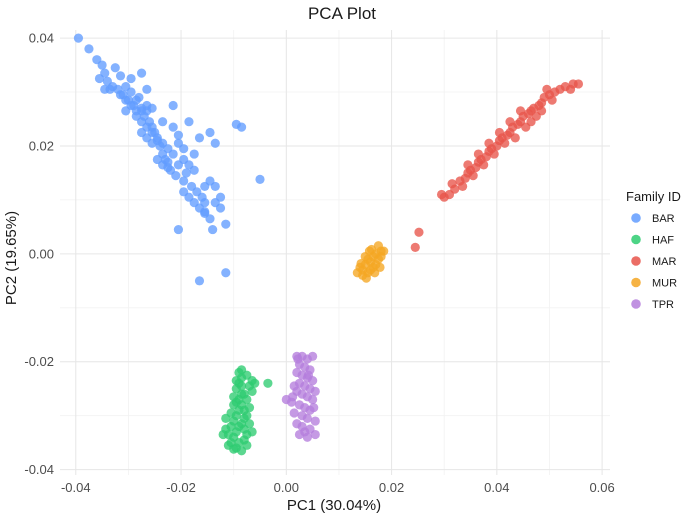 The image size is (685, 517). Describe the element at coordinates (664, 284) in the screenshot. I see `legend-label-mur: MUR` at that location.